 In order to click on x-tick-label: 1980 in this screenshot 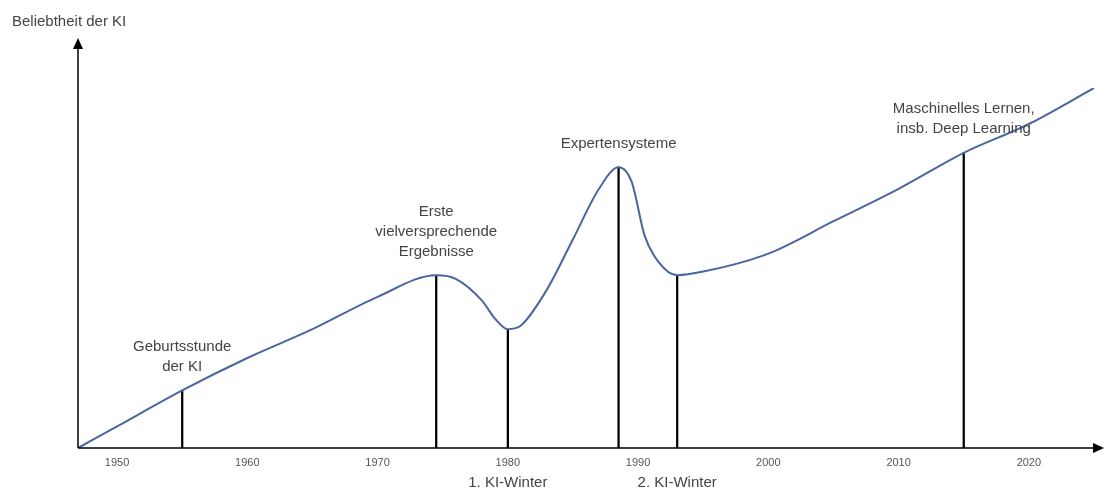, I will do `click(508, 461)`.